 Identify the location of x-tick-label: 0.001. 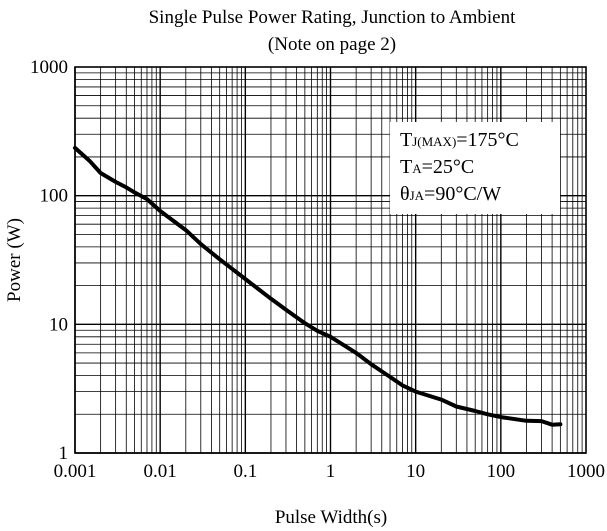
(75, 471).